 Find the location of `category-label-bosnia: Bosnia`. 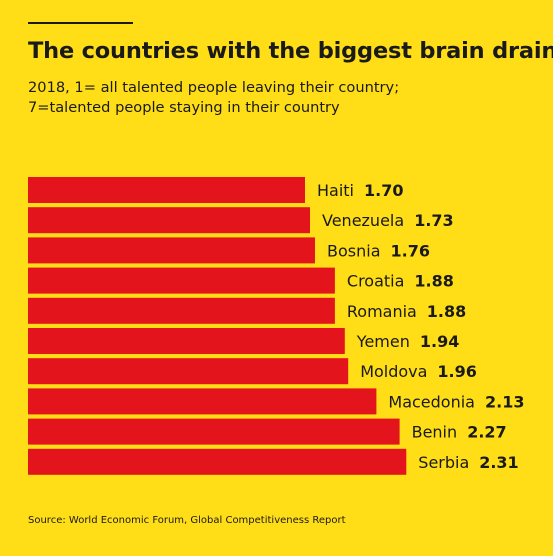

category-label-bosnia: Bosnia is located at coordinates (354, 250).